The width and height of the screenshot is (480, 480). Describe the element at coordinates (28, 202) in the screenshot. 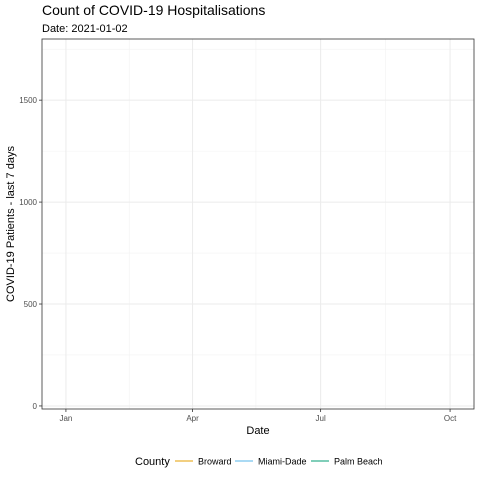

I see `y-tick-label: 1000` at that location.